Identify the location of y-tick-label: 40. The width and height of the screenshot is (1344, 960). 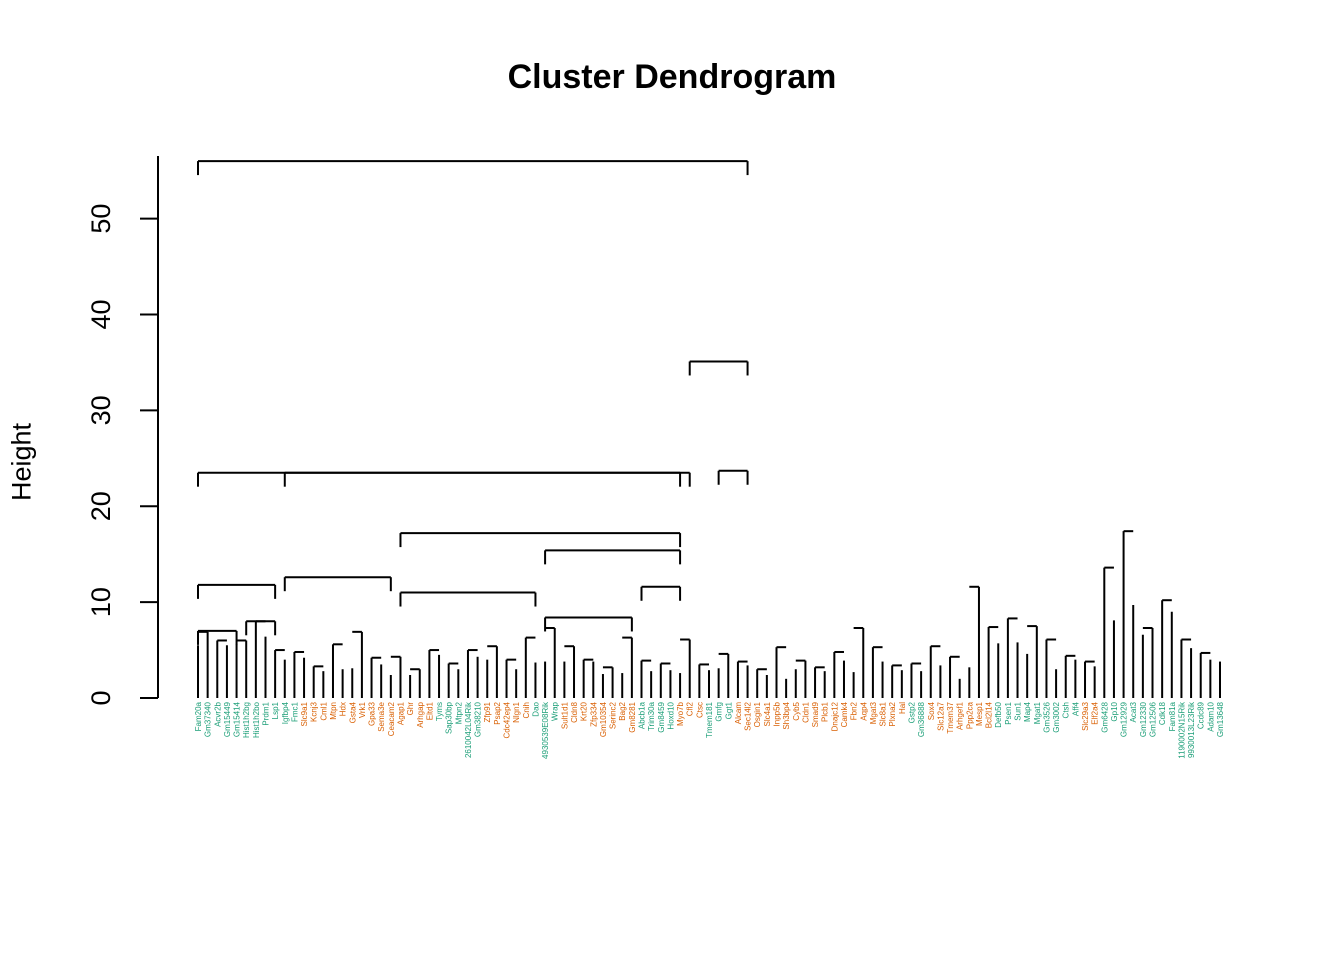
(101, 314).